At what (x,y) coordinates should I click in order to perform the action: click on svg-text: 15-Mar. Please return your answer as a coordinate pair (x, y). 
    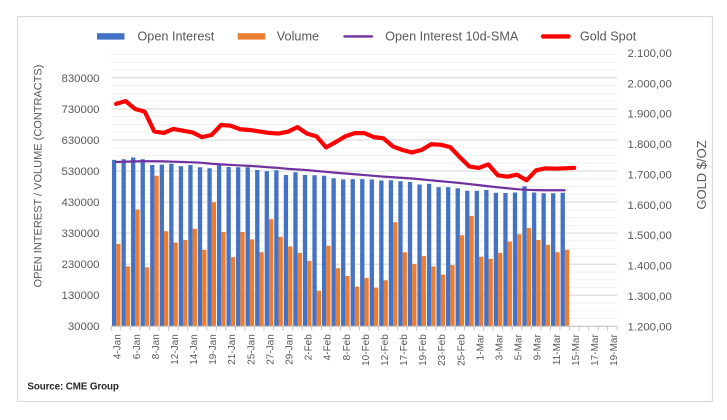
    Looking at the image, I should click on (576, 350).